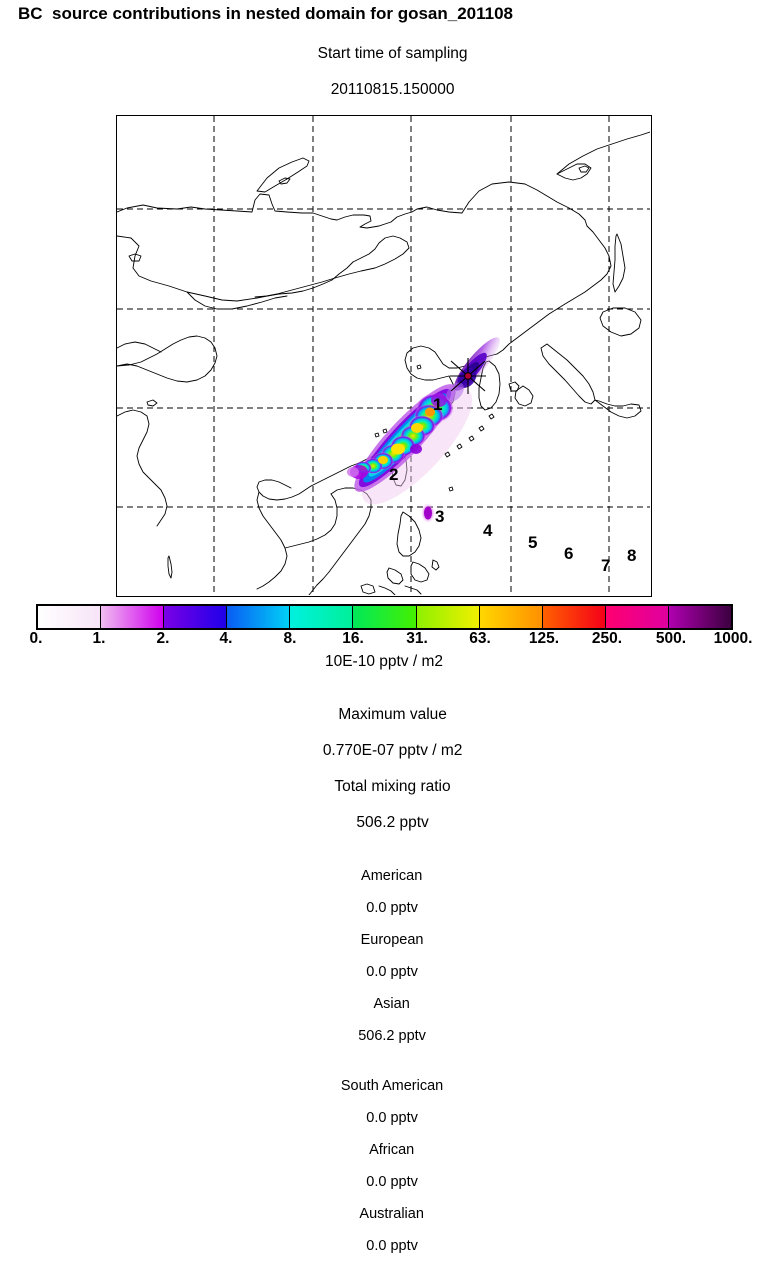 The height and width of the screenshot is (1270, 768). What do you see at coordinates (392, 1182) in the screenshot?
I see `region-african-value: 0.0 pptv` at bounding box center [392, 1182].